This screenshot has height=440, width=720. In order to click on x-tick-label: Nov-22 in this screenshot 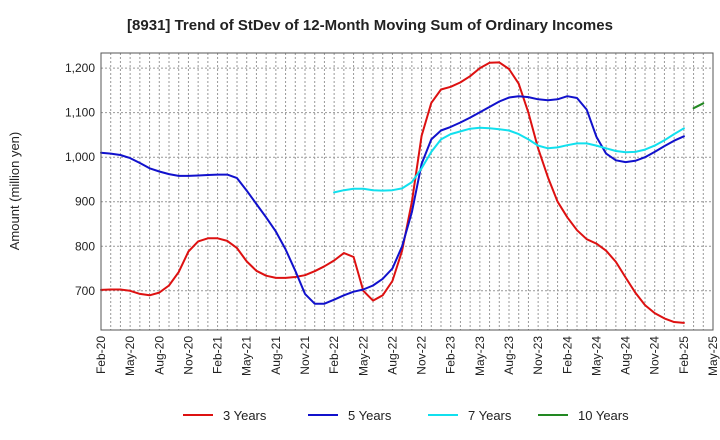, I will do `click(422, 355)`.